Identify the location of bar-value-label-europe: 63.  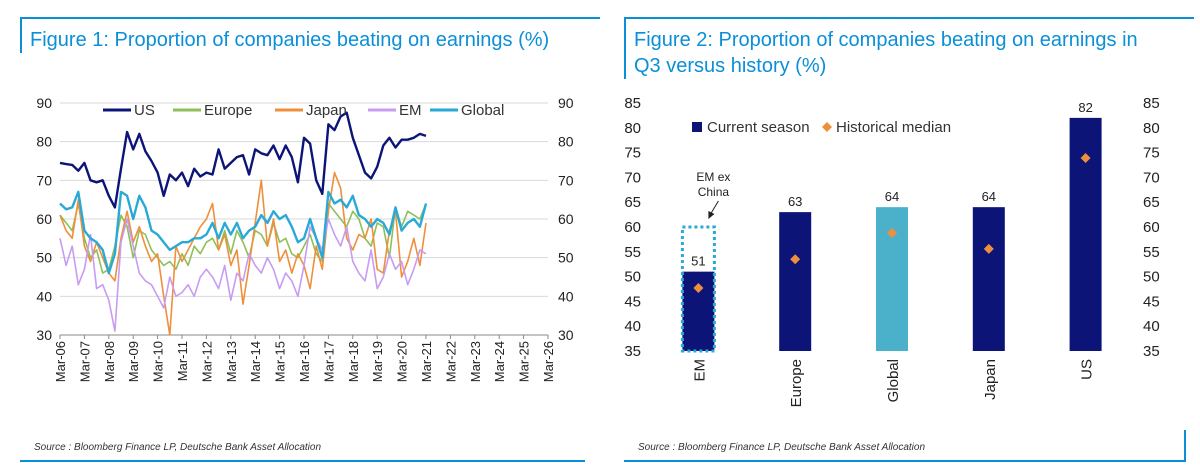
(795, 201).